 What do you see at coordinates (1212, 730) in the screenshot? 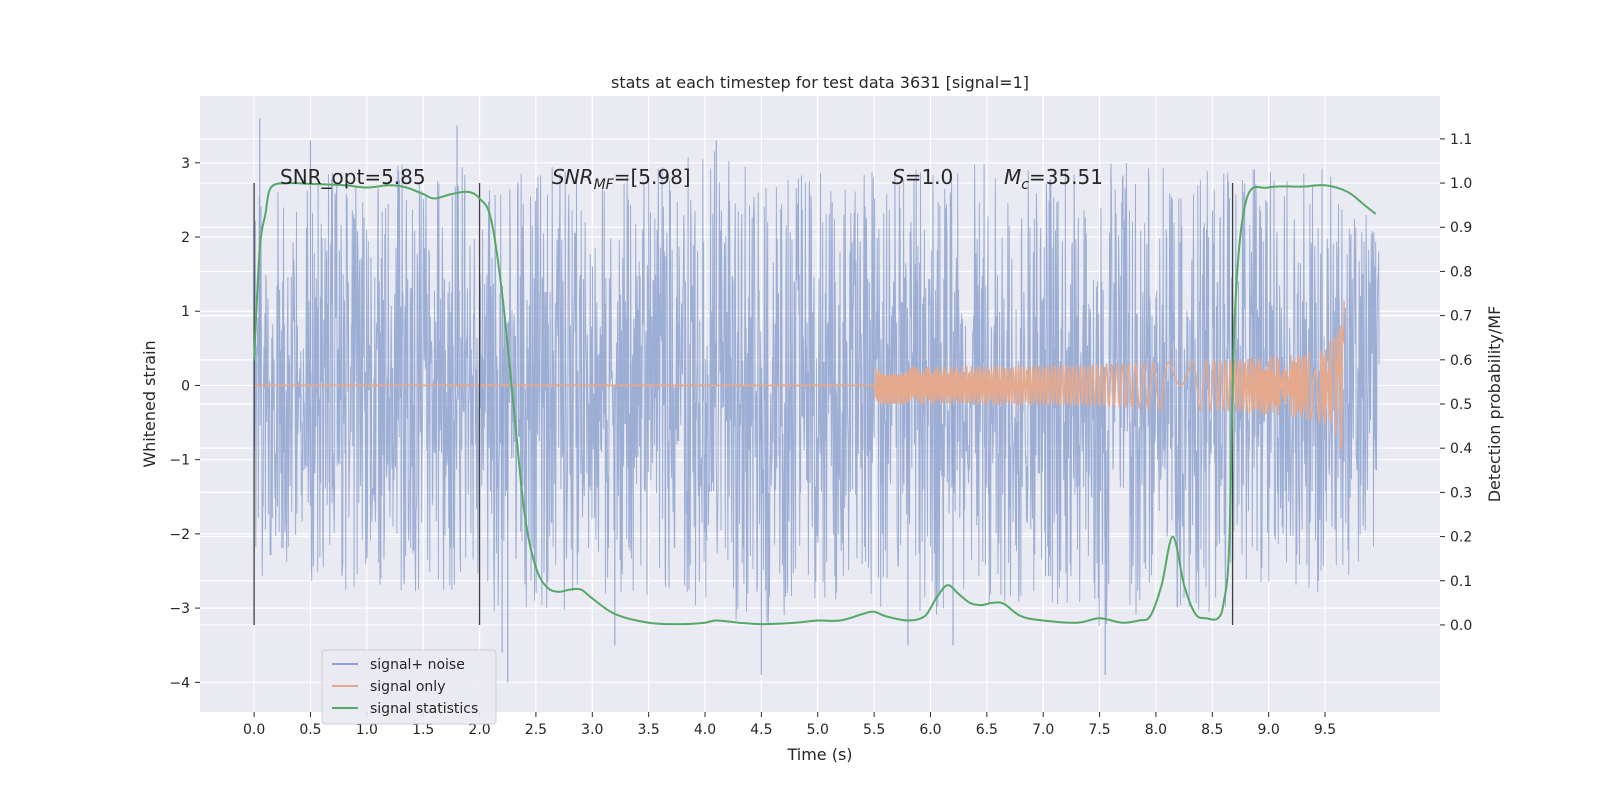
I see `x-tick-label: 8.5` at bounding box center [1212, 730].